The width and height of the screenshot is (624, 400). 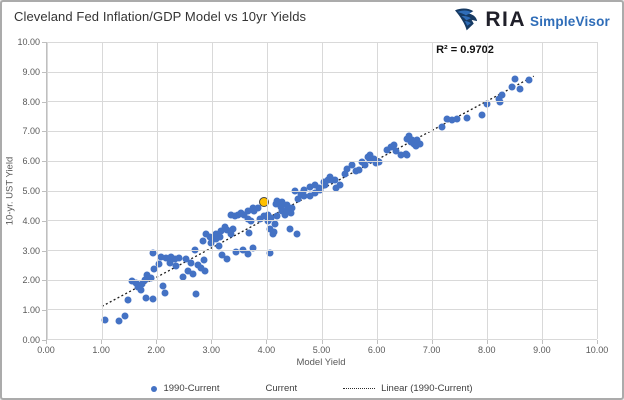 I want to click on x-tick-label: 2.00, so click(x=156, y=350).